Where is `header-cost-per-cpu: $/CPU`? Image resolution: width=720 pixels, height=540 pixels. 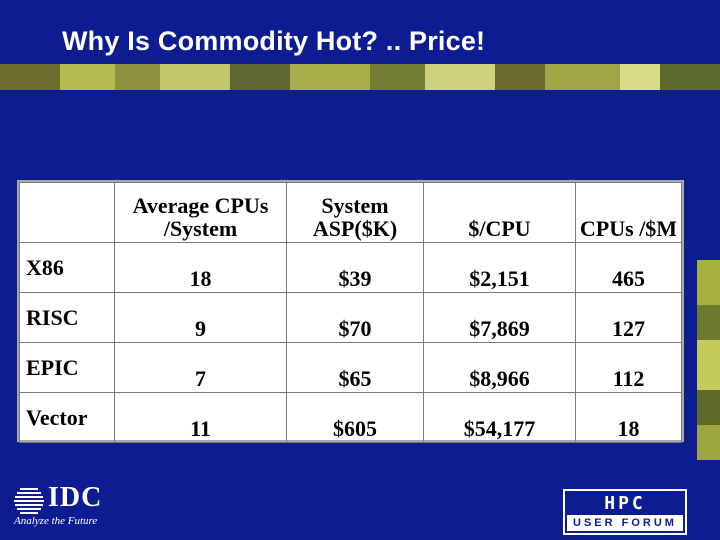
header-cost-per-cpu: $/CPU is located at coordinates (499, 212).